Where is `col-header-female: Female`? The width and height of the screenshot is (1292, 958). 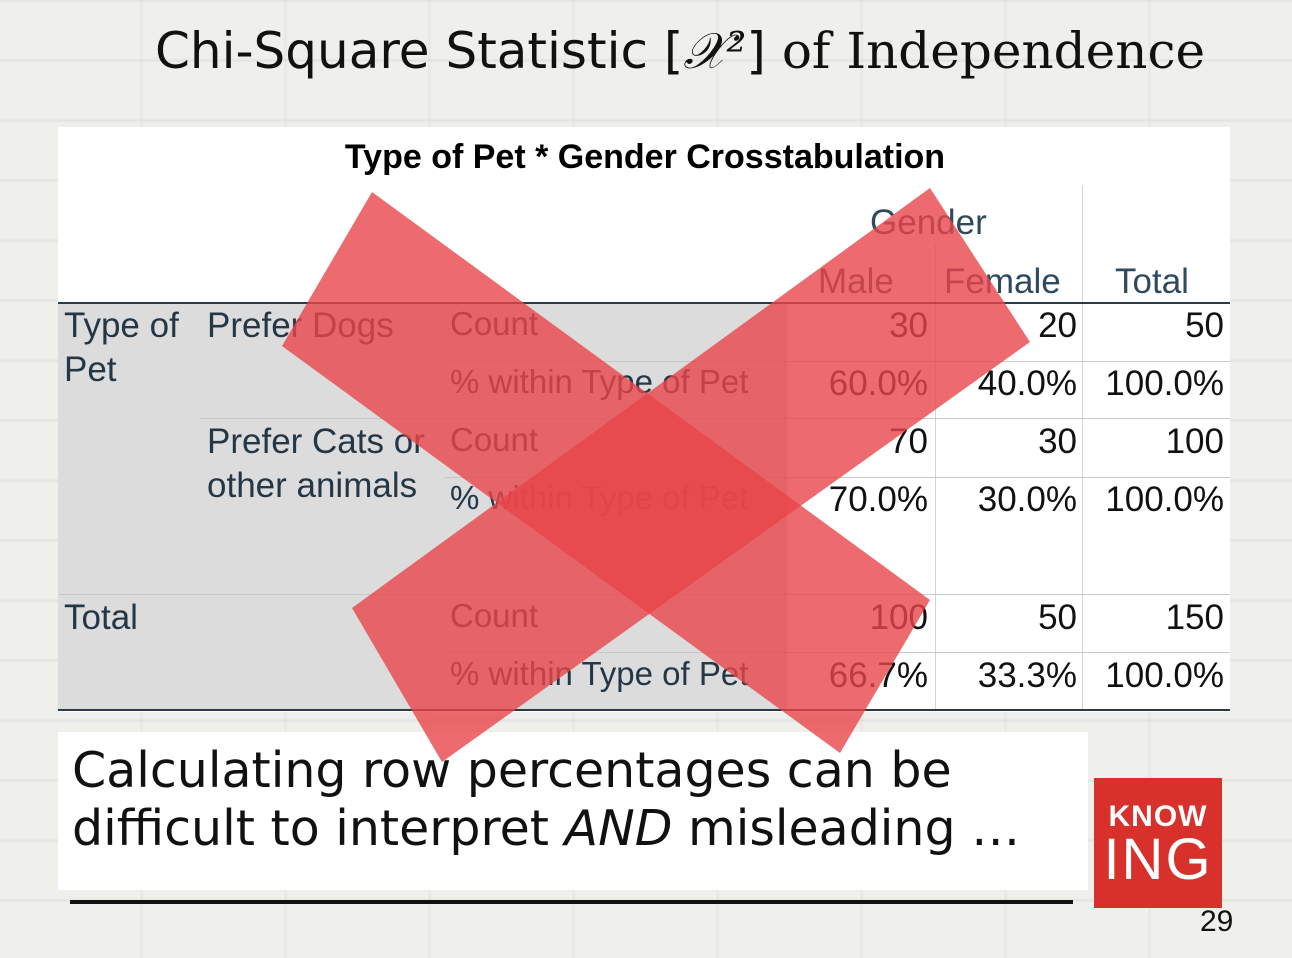
col-header-female: Female is located at coordinates (1002, 281).